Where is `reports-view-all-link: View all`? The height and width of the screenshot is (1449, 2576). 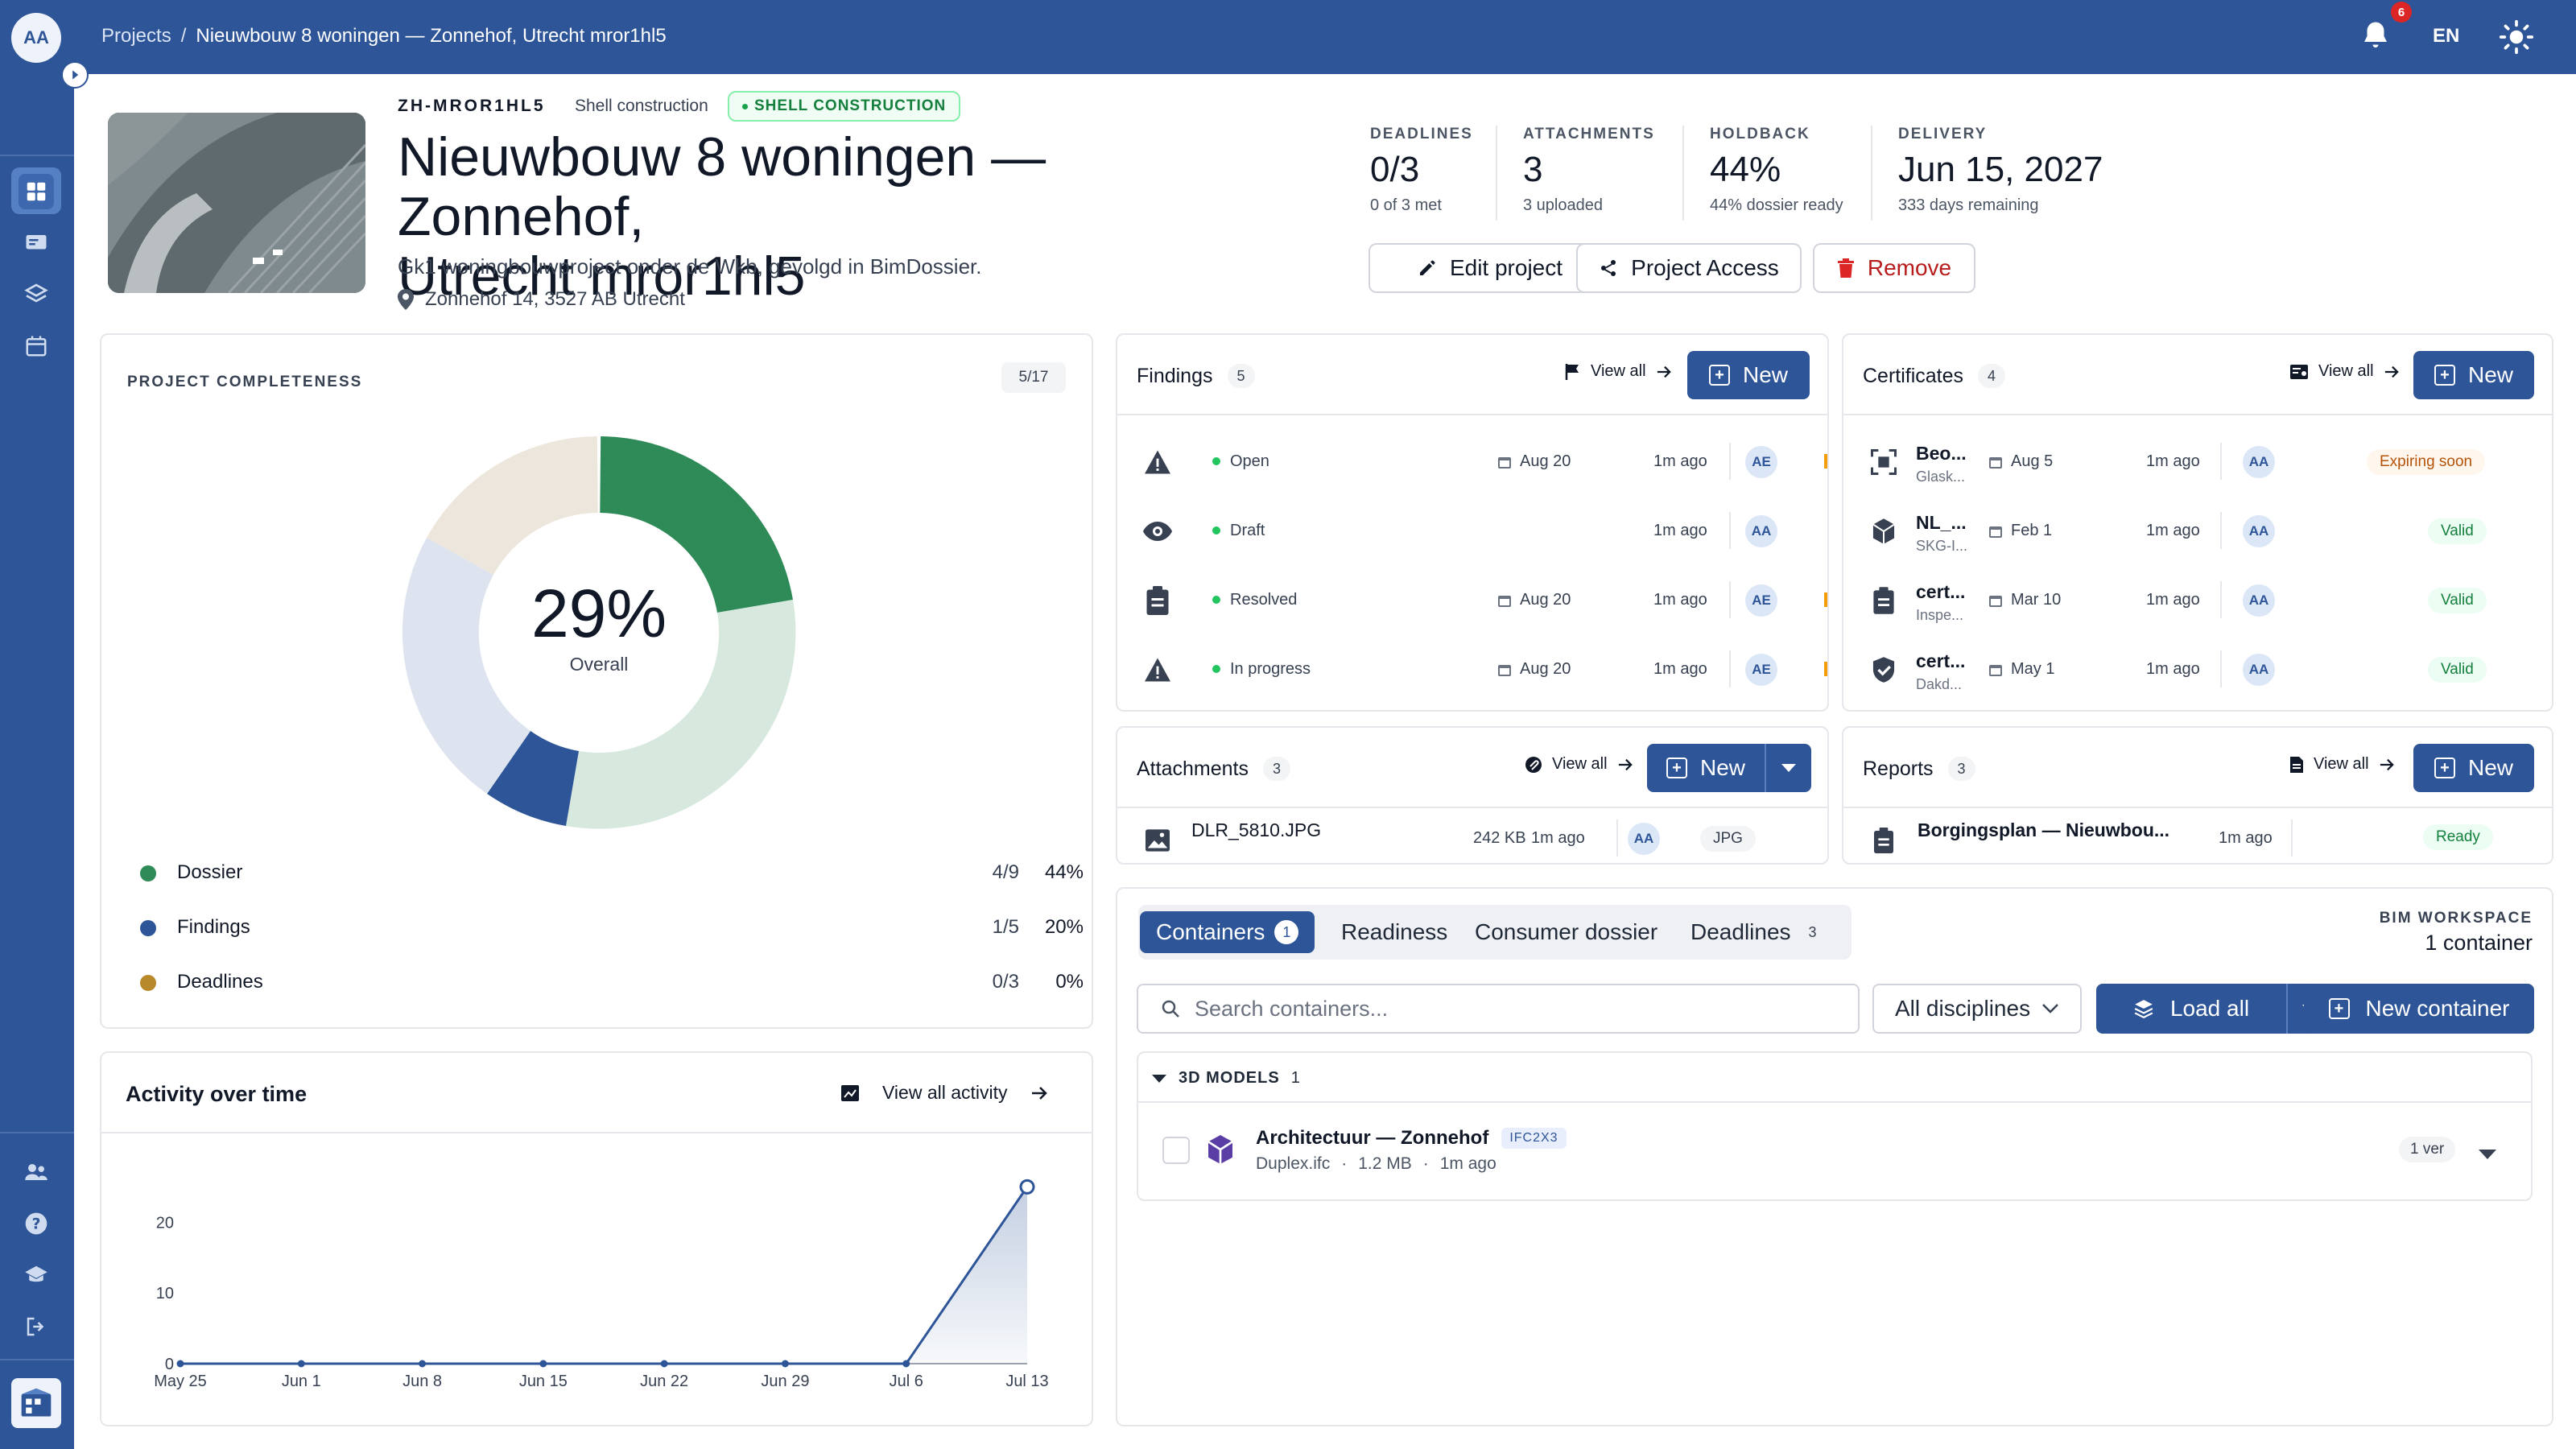
reports-view-all-link: View all is located at coordinates (2342, 764).